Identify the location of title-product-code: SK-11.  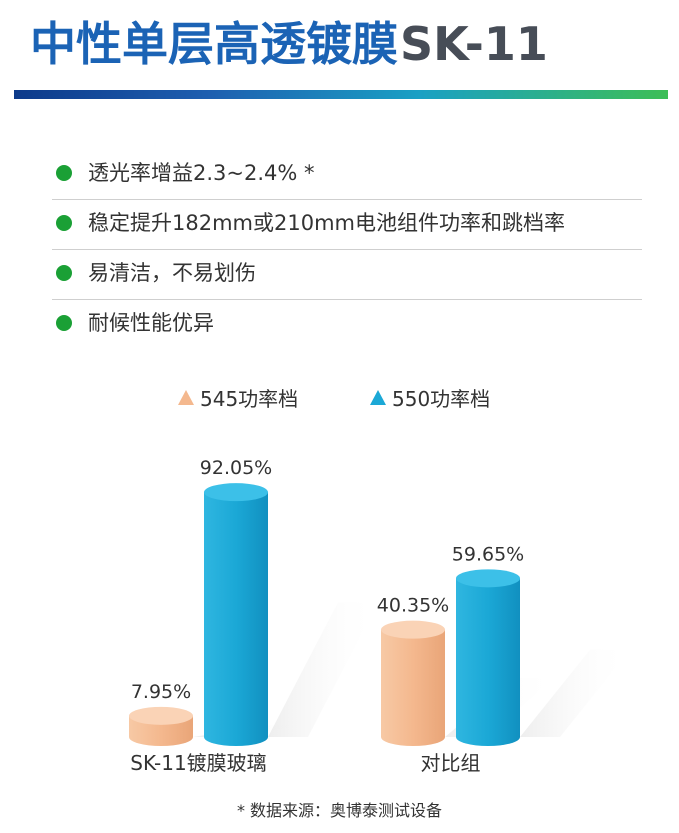
(474, 44).